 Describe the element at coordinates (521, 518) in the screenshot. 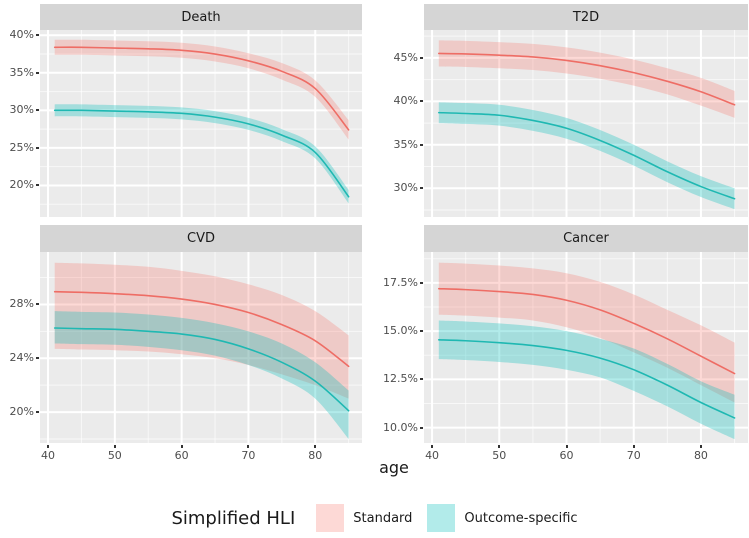

I see `legend-label-outcome-specific: Outcome-specific` at that location.